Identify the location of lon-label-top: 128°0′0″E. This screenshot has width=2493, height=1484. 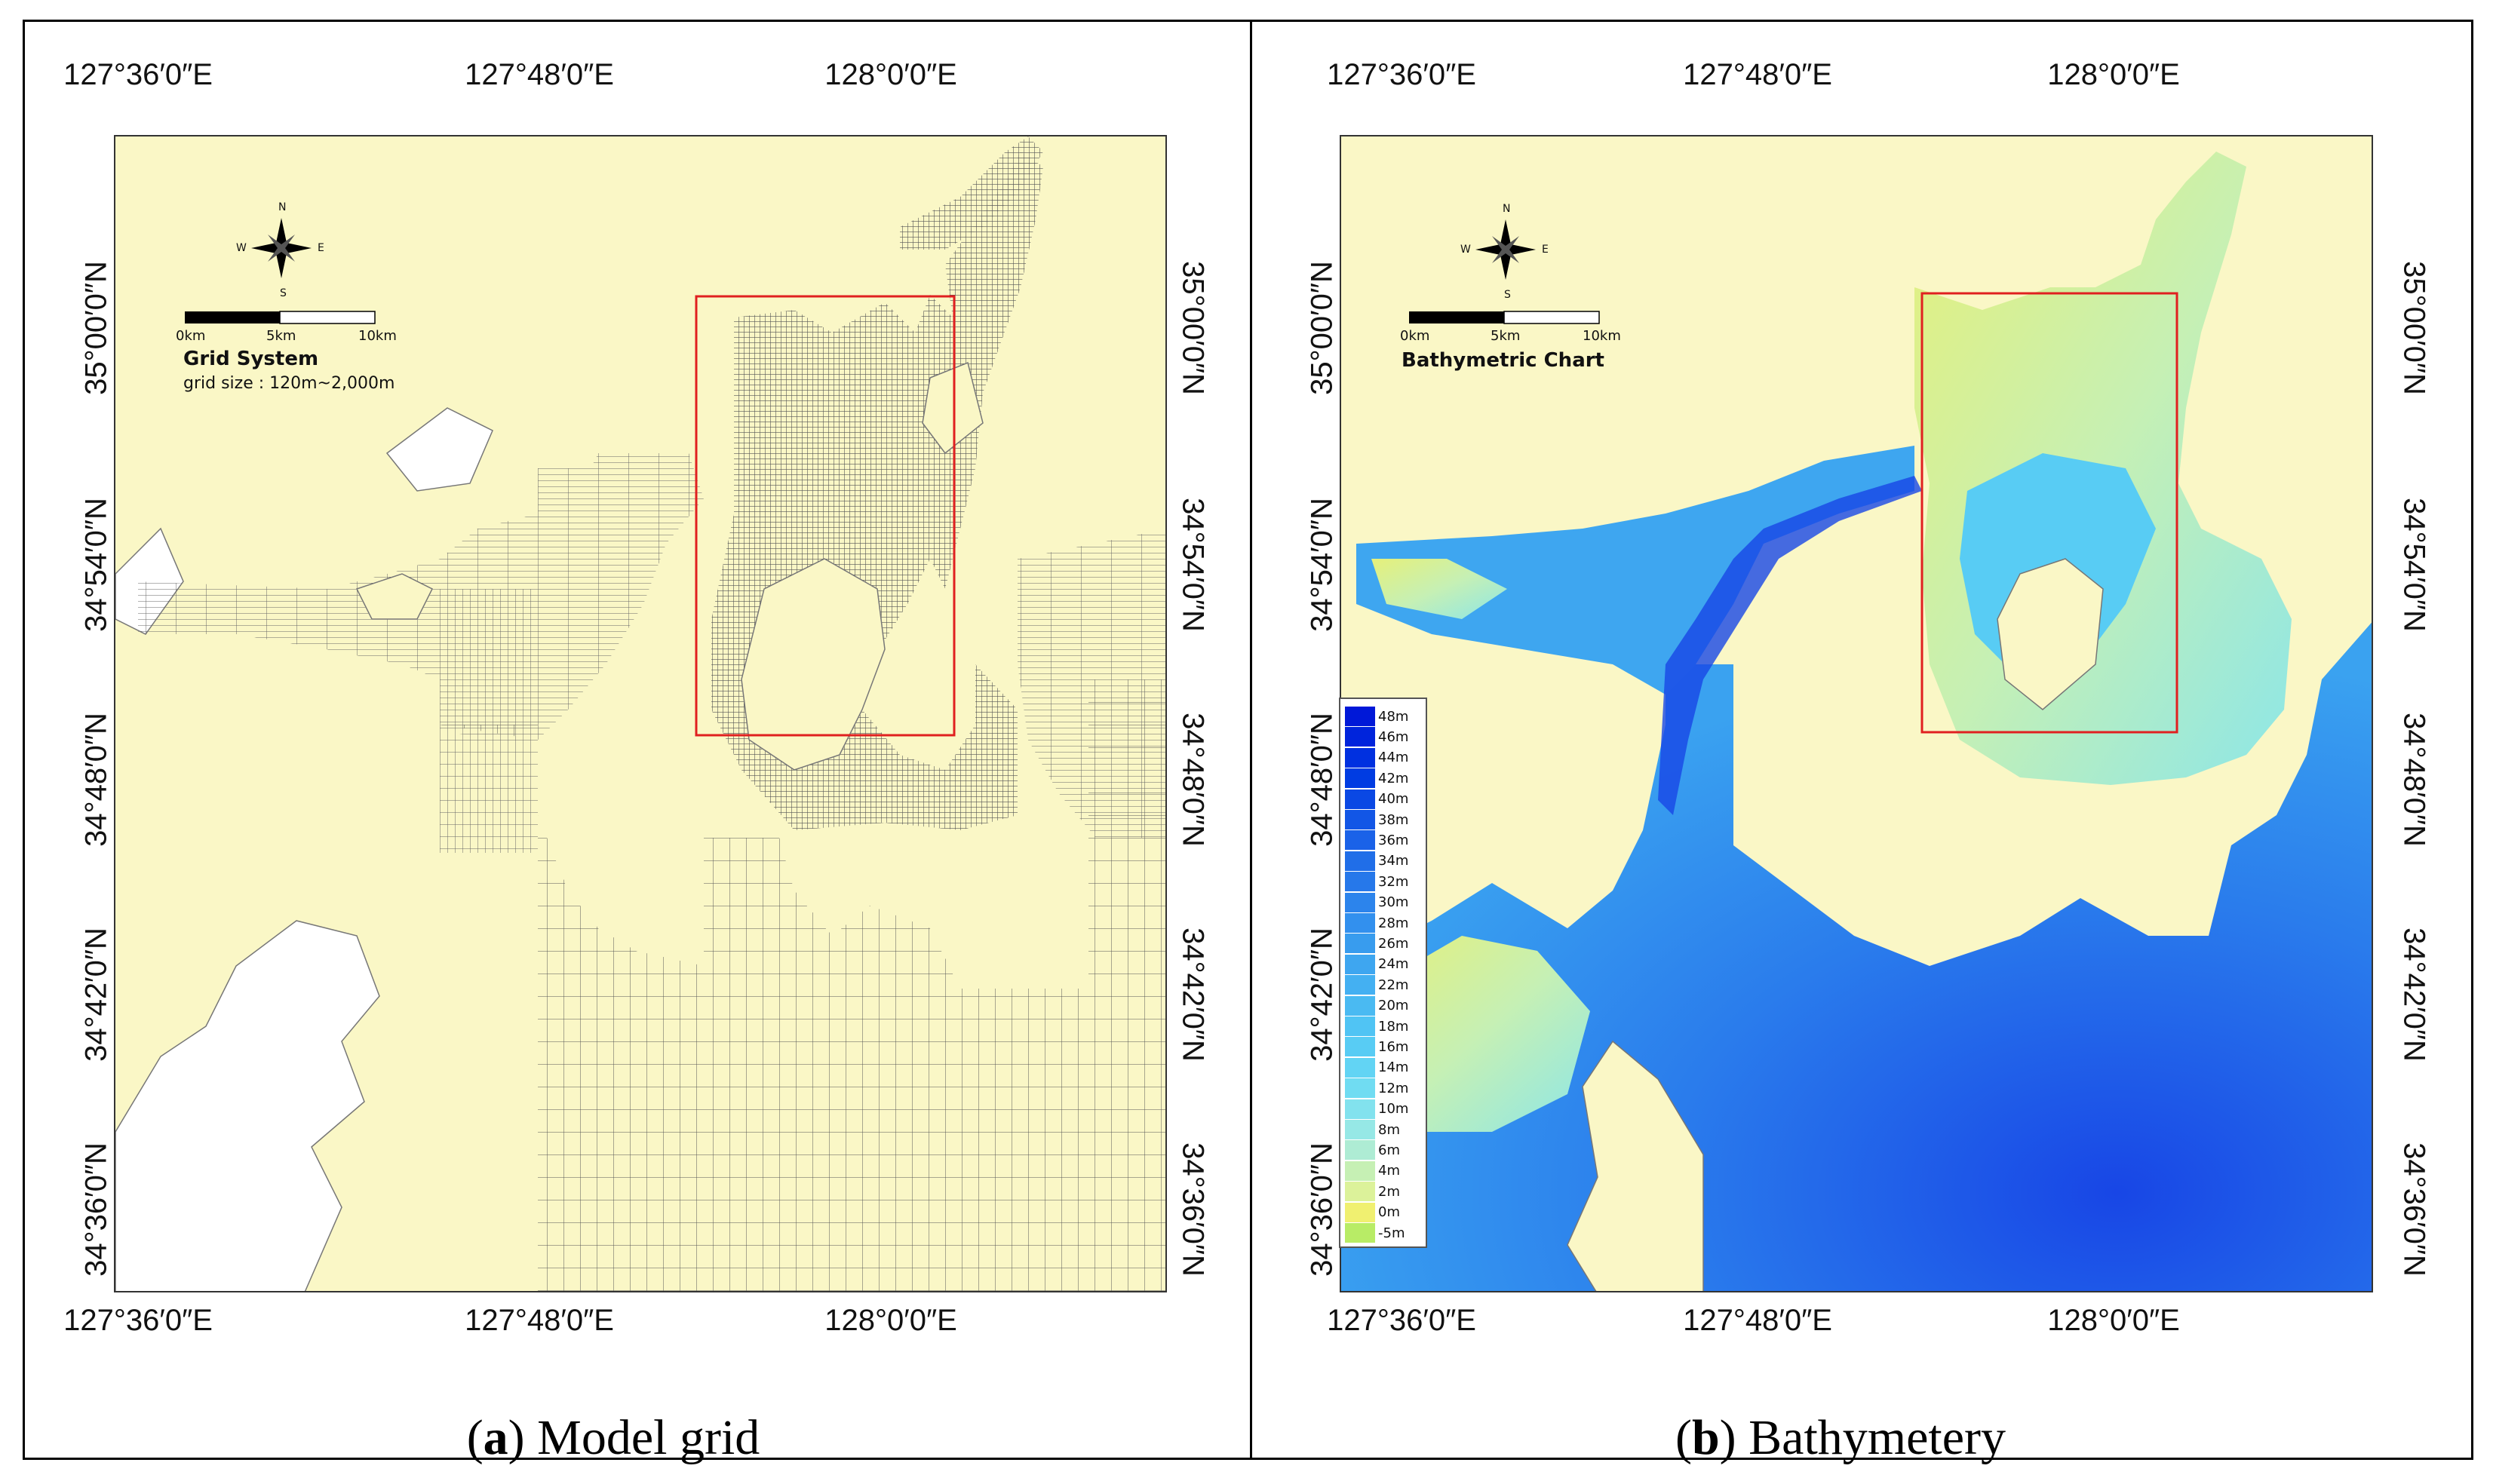
(890, 74).